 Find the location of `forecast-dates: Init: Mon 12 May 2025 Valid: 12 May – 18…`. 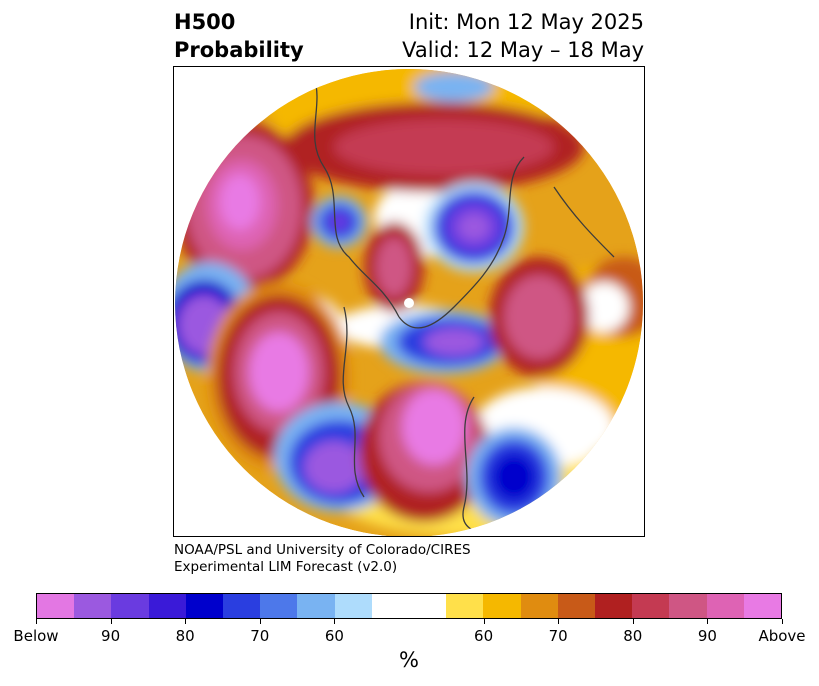

forecast-dates: Init: Mon 12 May 2025 Valid: 12 May – 18… is located at coordinates (523, 36).